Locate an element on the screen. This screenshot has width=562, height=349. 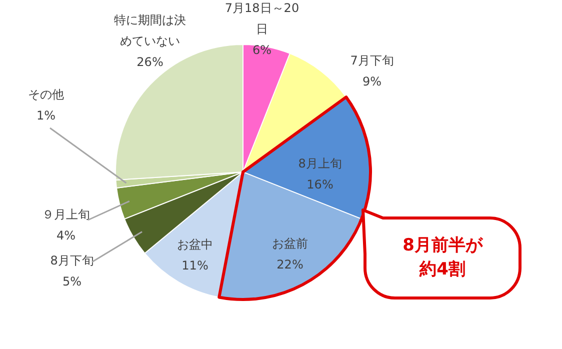
slice-label: 8月下旬 is located at coordinates (72, 261).